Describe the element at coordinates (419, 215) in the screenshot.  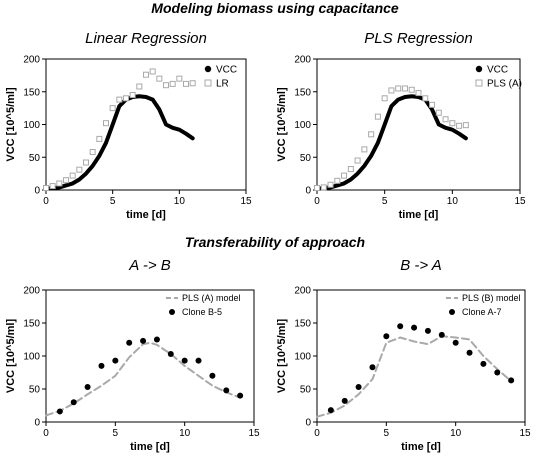
I see `x-axis-label: time [d]` at that location.